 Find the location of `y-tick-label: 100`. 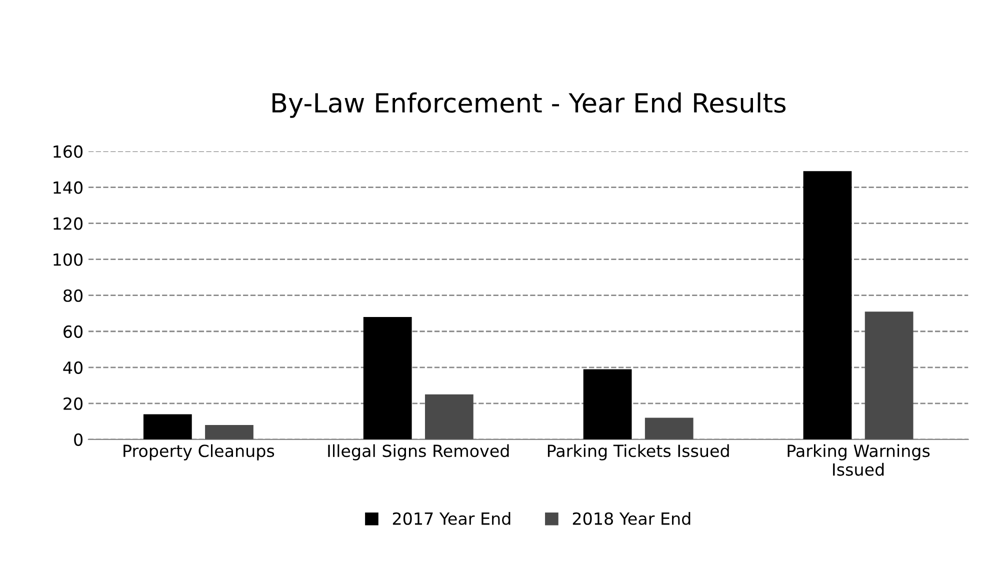

y-tick-label: 100 is located at coordinates (68, 259).